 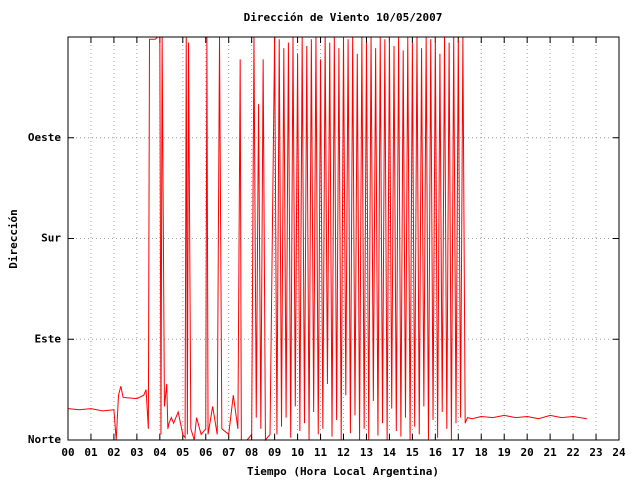 What do you see at coordinates (343, 17) in the screenshot?
I see `chart-title: Dirección de Viento 10/05/2007` at bounding box center [343, 17].